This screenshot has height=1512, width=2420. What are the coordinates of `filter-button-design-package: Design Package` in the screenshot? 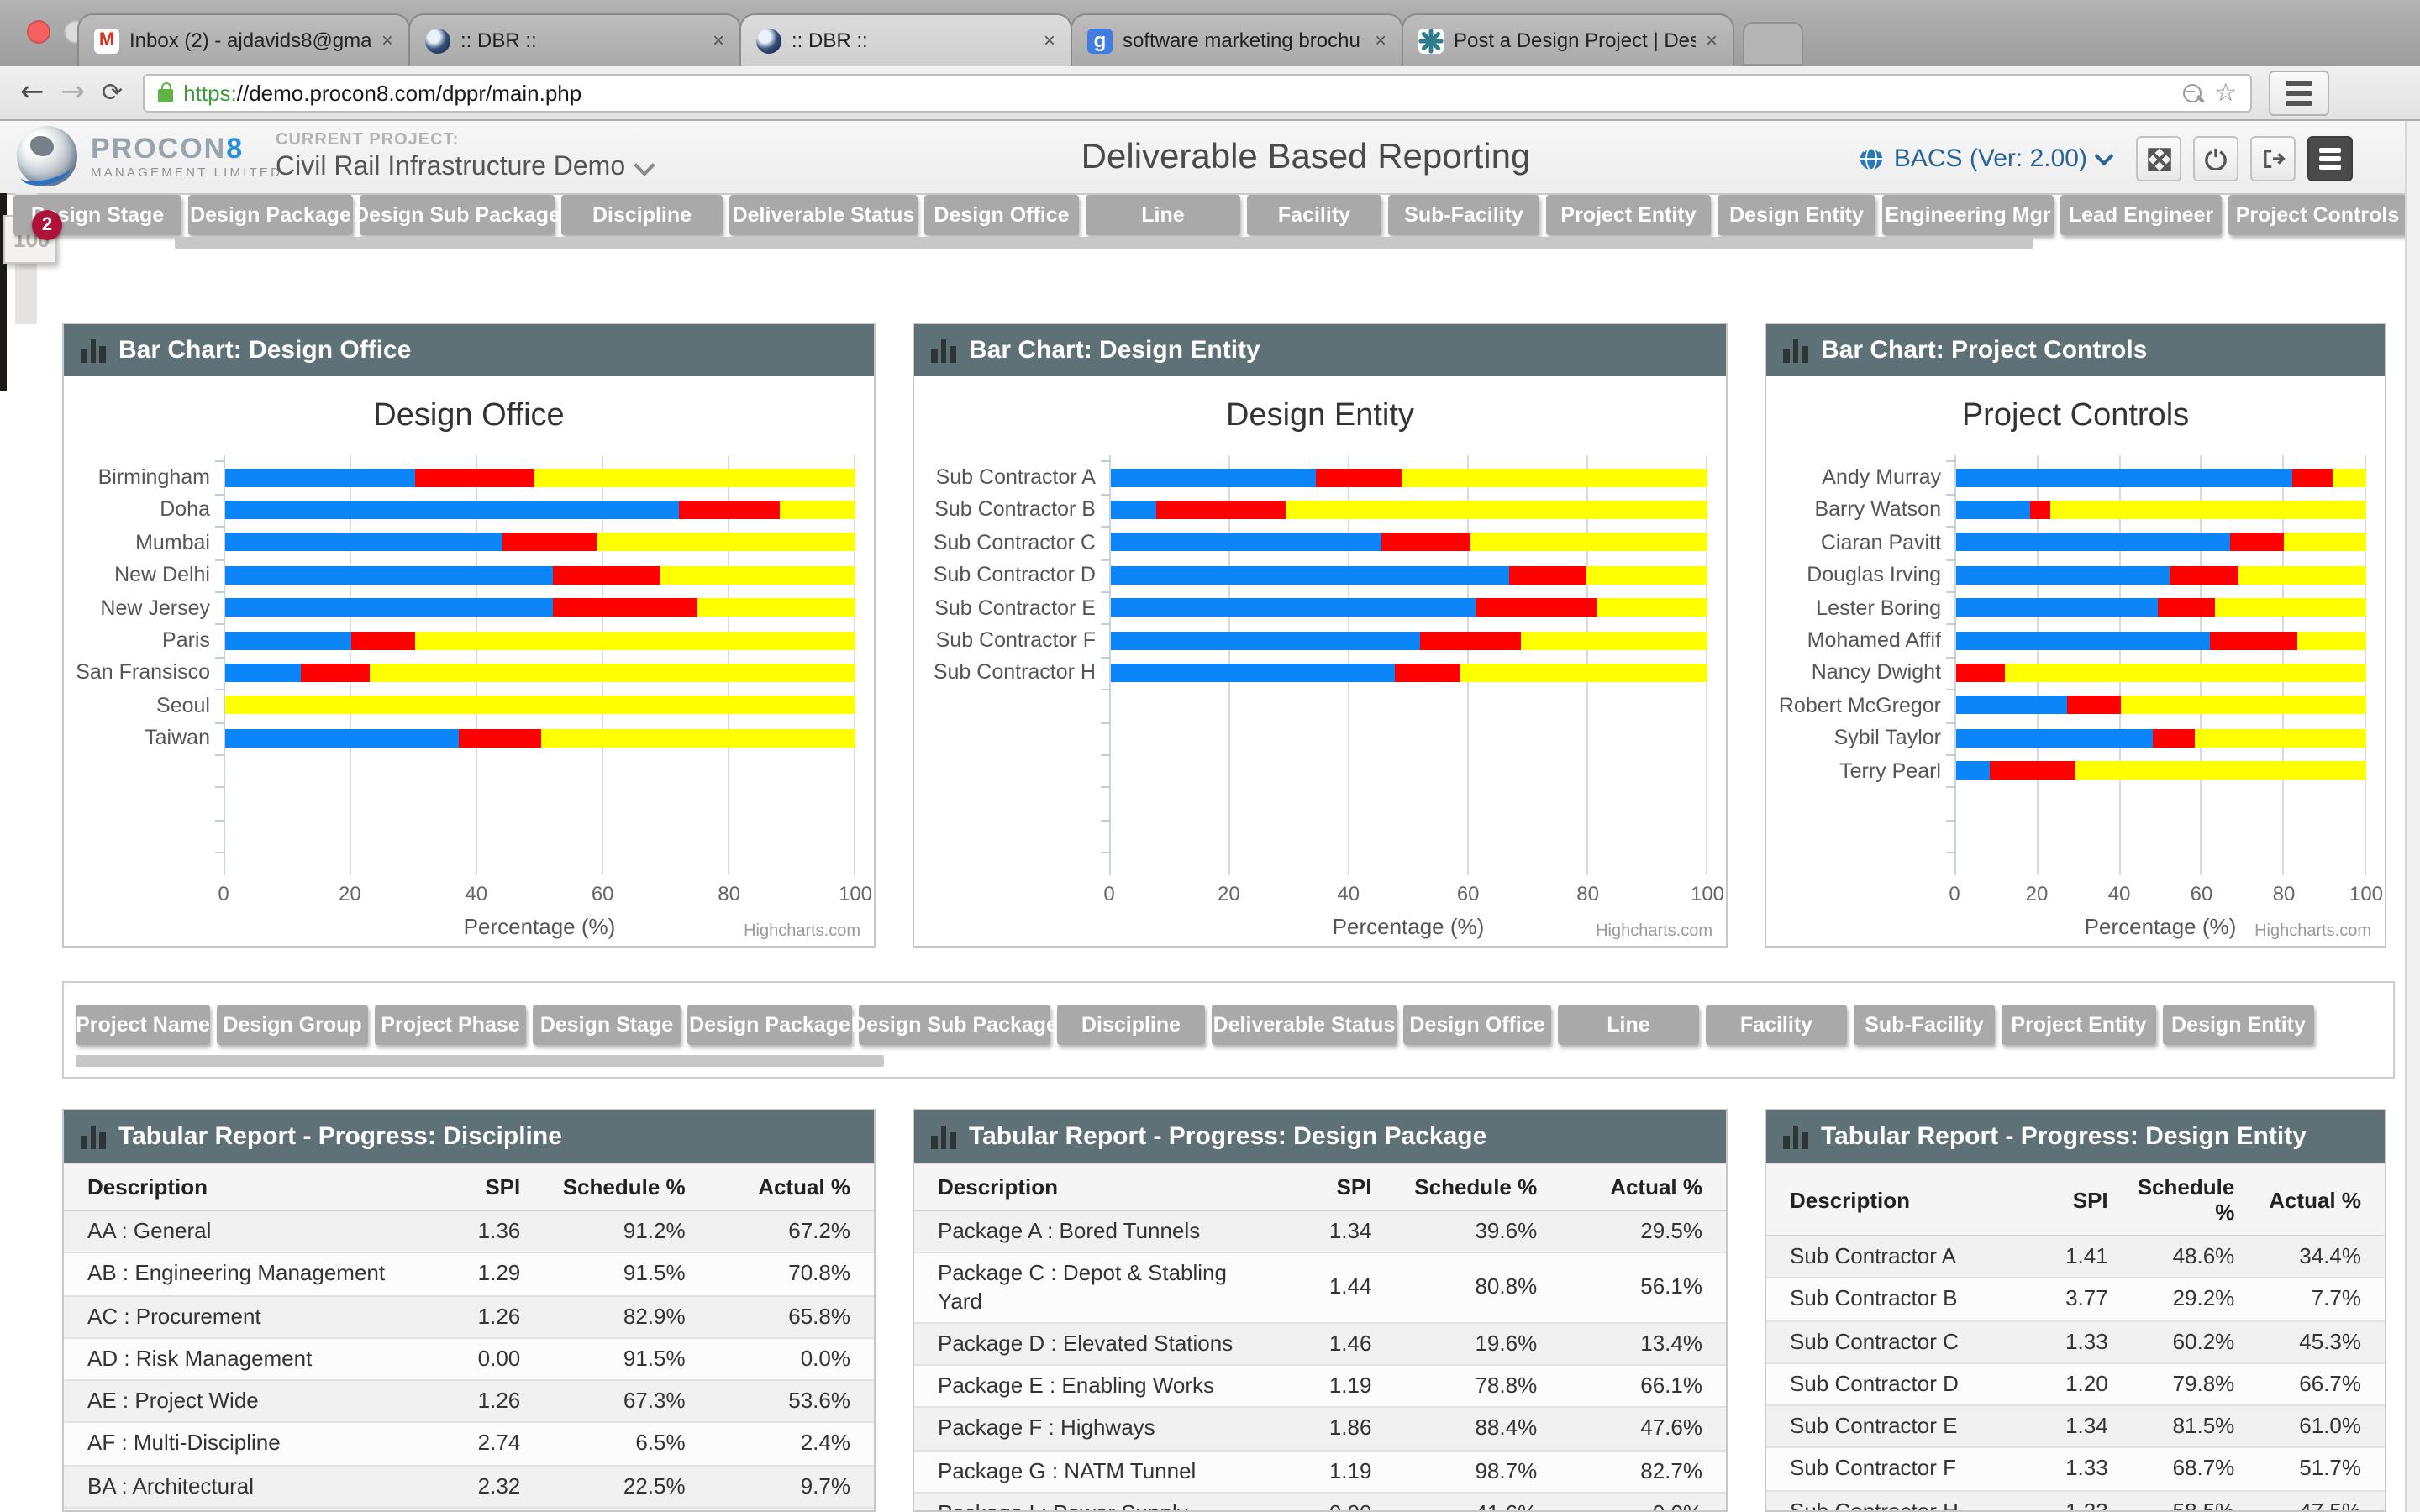 It's located at (769, 1025).